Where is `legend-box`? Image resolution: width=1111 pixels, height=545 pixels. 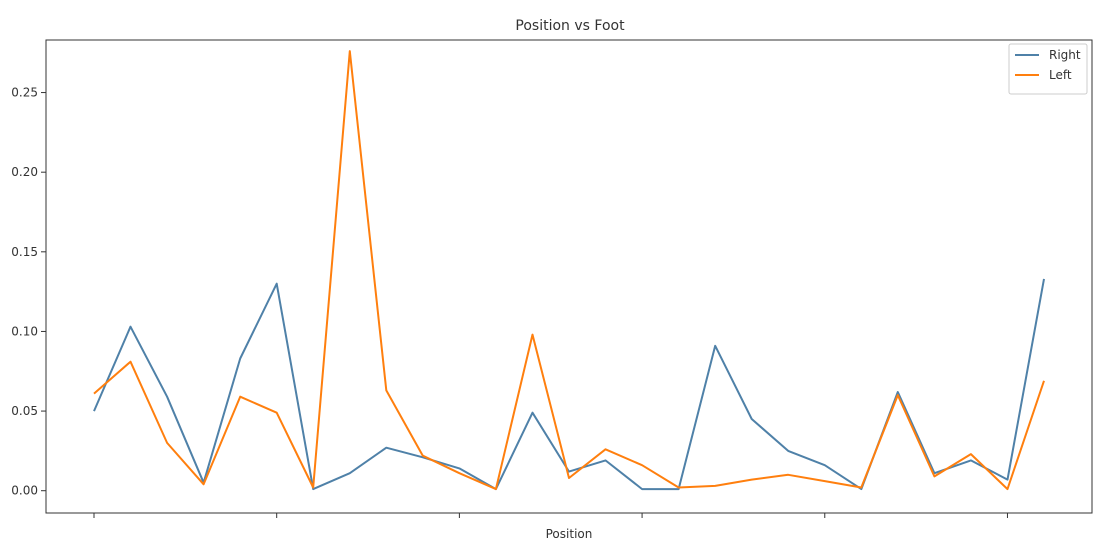 legend-box is located at coordinates (1048, 69).